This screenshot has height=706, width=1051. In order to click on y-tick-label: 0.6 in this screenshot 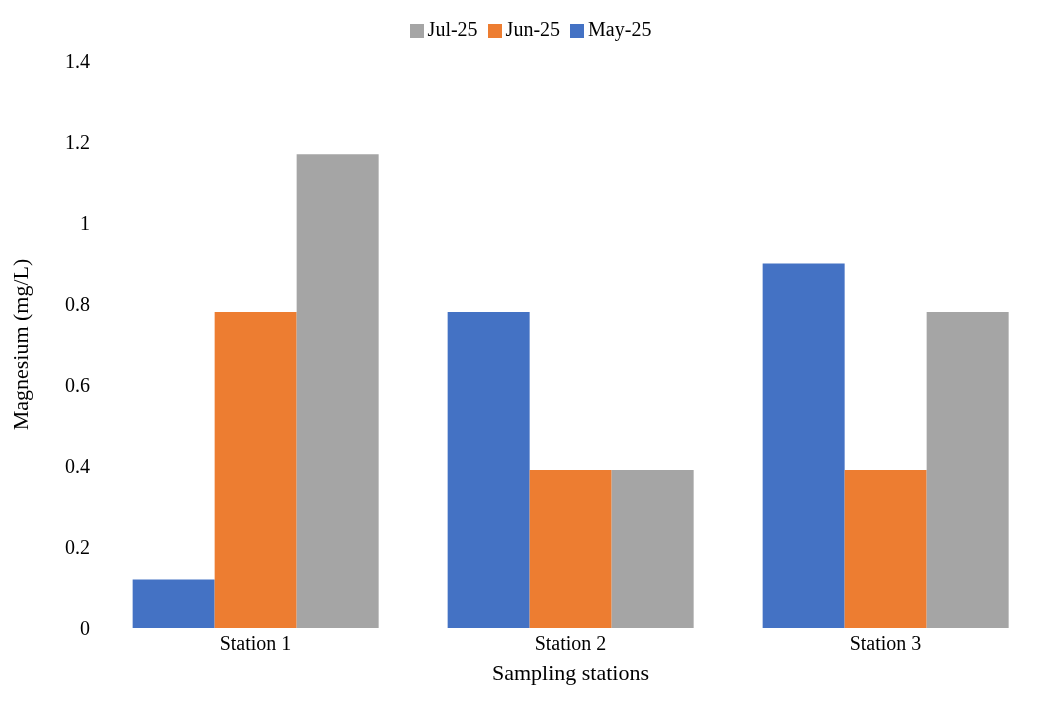, I will do `click(77, 385)`.